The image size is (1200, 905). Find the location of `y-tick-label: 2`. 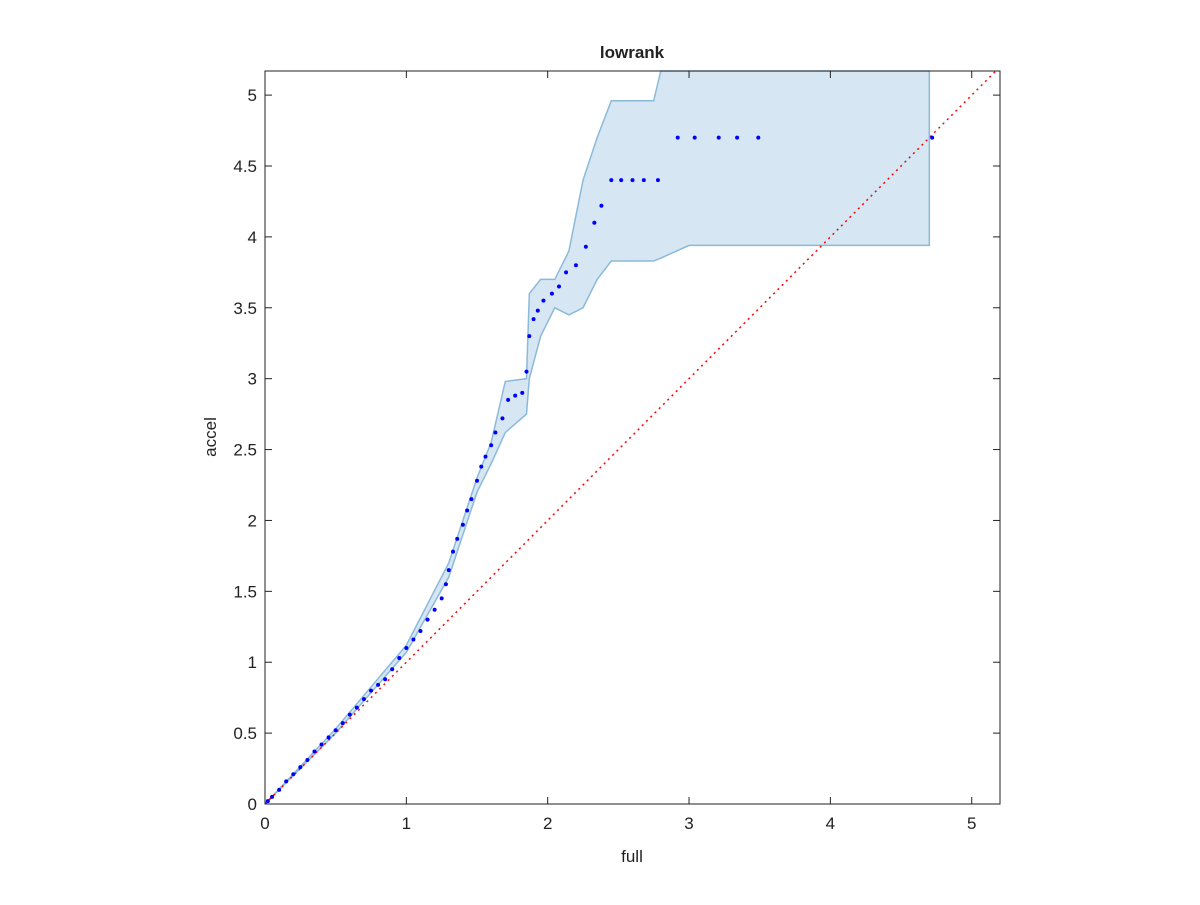

y-tick-label: 2 is located at coordinates (252, 520).